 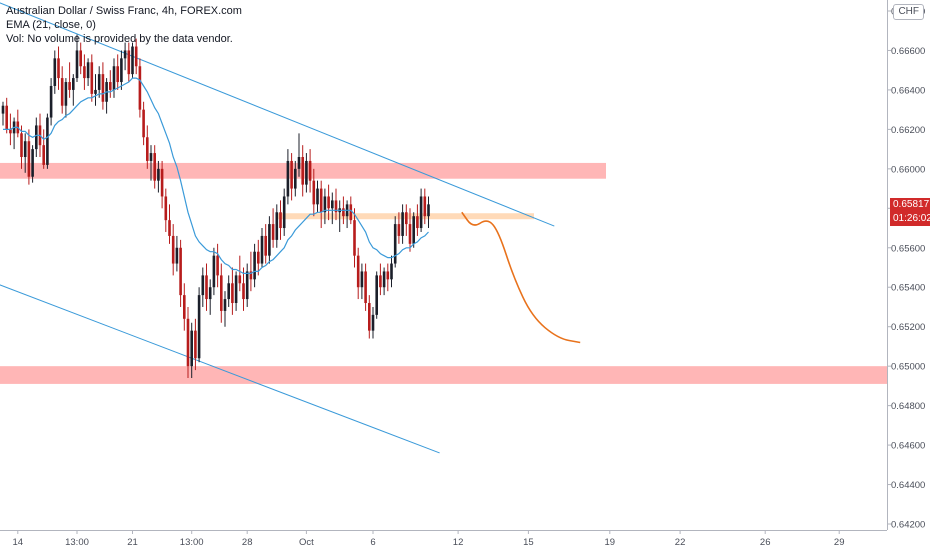 I want to click on time-tick-label: 15, so click(x=528, y=542).